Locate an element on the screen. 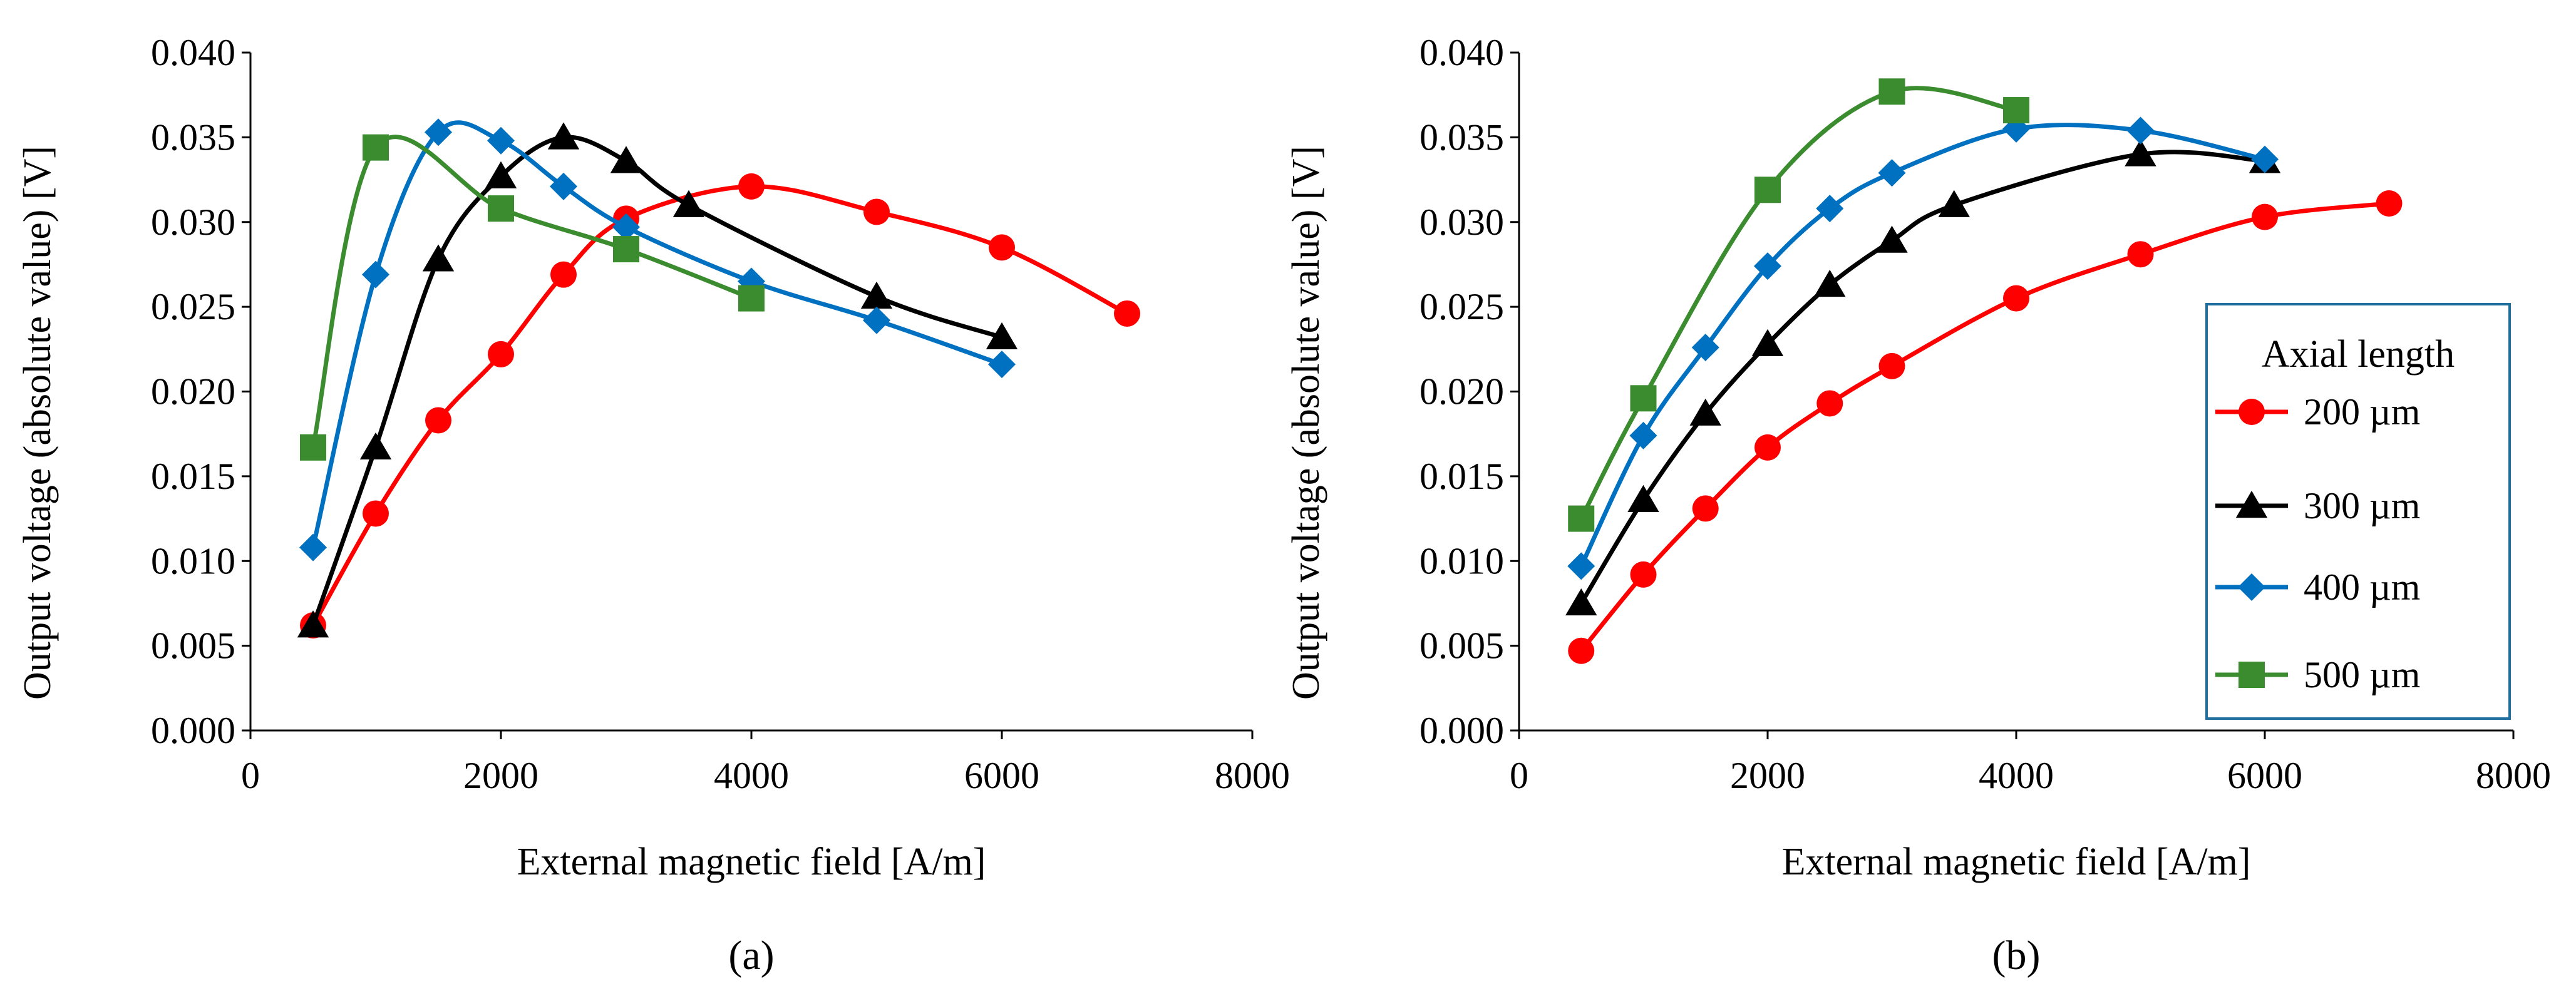 Image resolution: width=2576 pixels, height=994 pixels. series-400um is located at coordinates (1923, 347).